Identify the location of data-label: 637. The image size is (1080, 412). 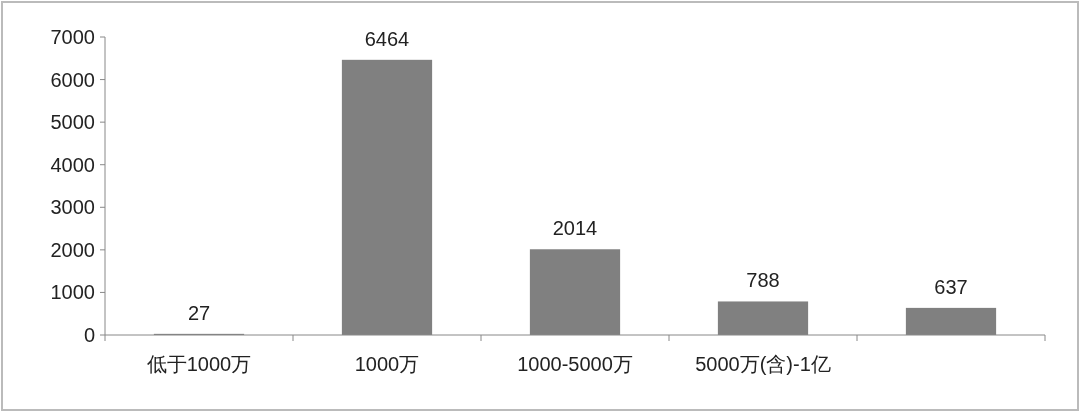
(951, 286).